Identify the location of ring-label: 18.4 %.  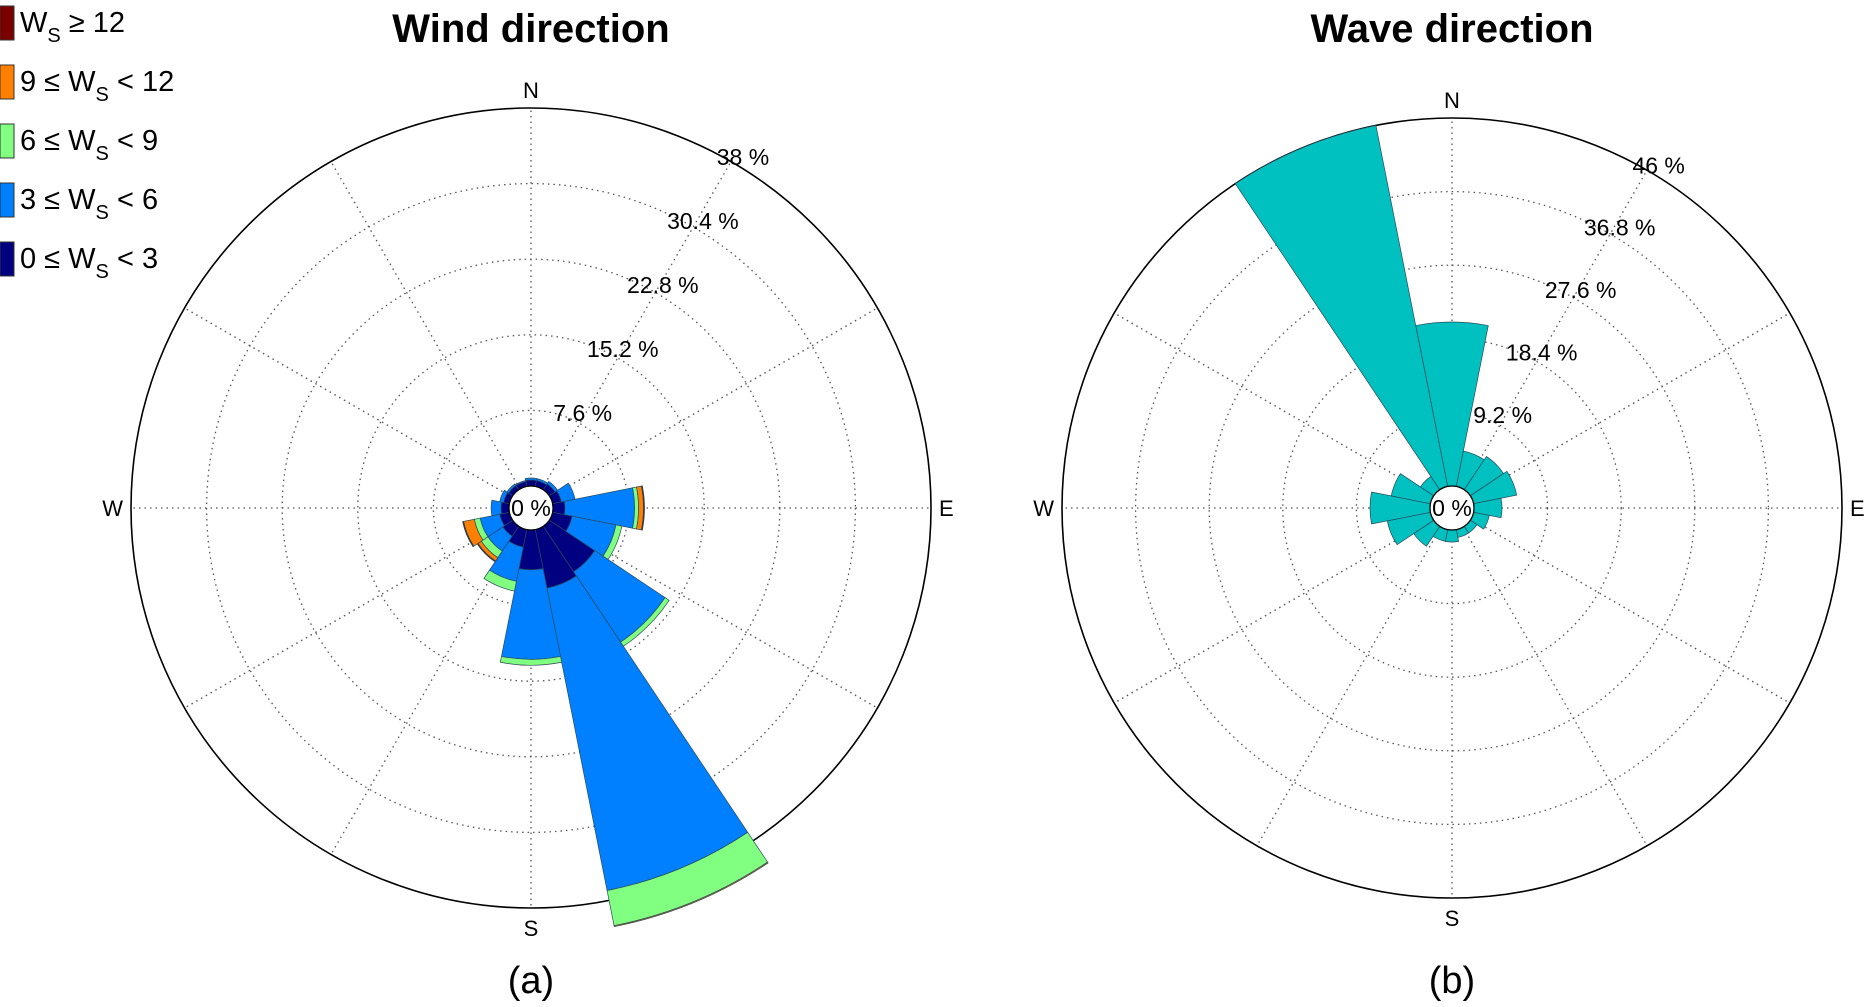
(1542, 353).